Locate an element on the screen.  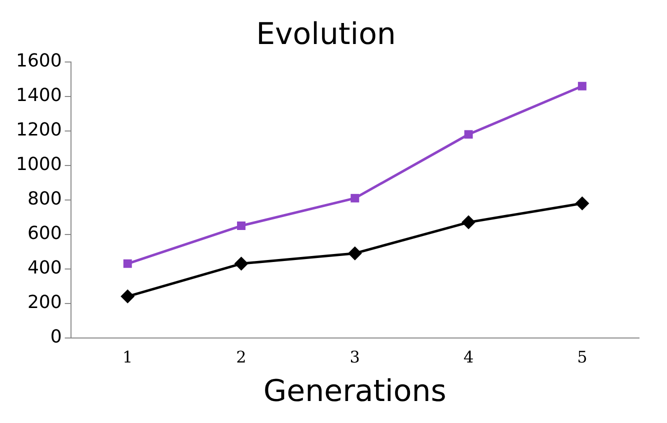
y-tick-label: 1000 is located at coordinates (39, 165).